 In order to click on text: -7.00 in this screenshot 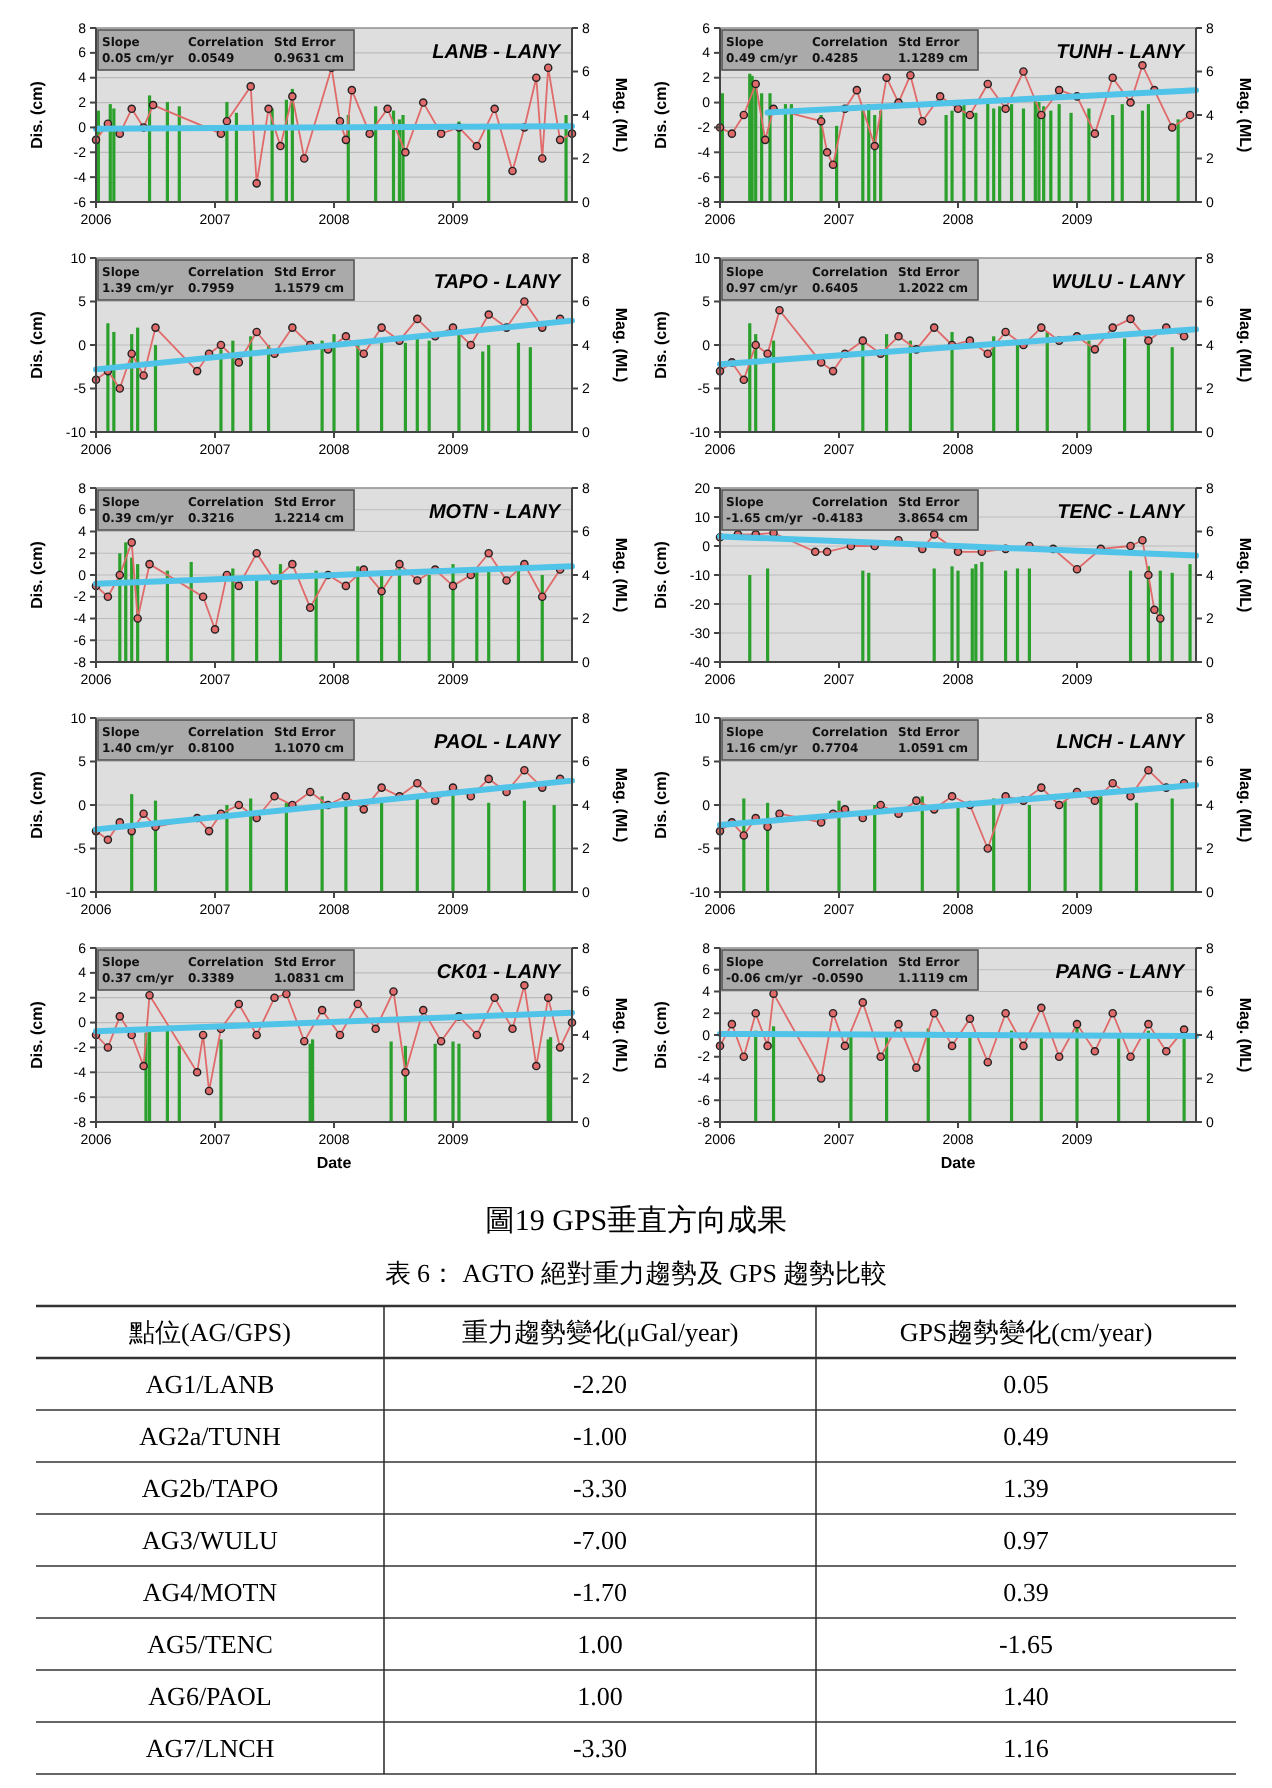, I will do `click(600, 1540)`.